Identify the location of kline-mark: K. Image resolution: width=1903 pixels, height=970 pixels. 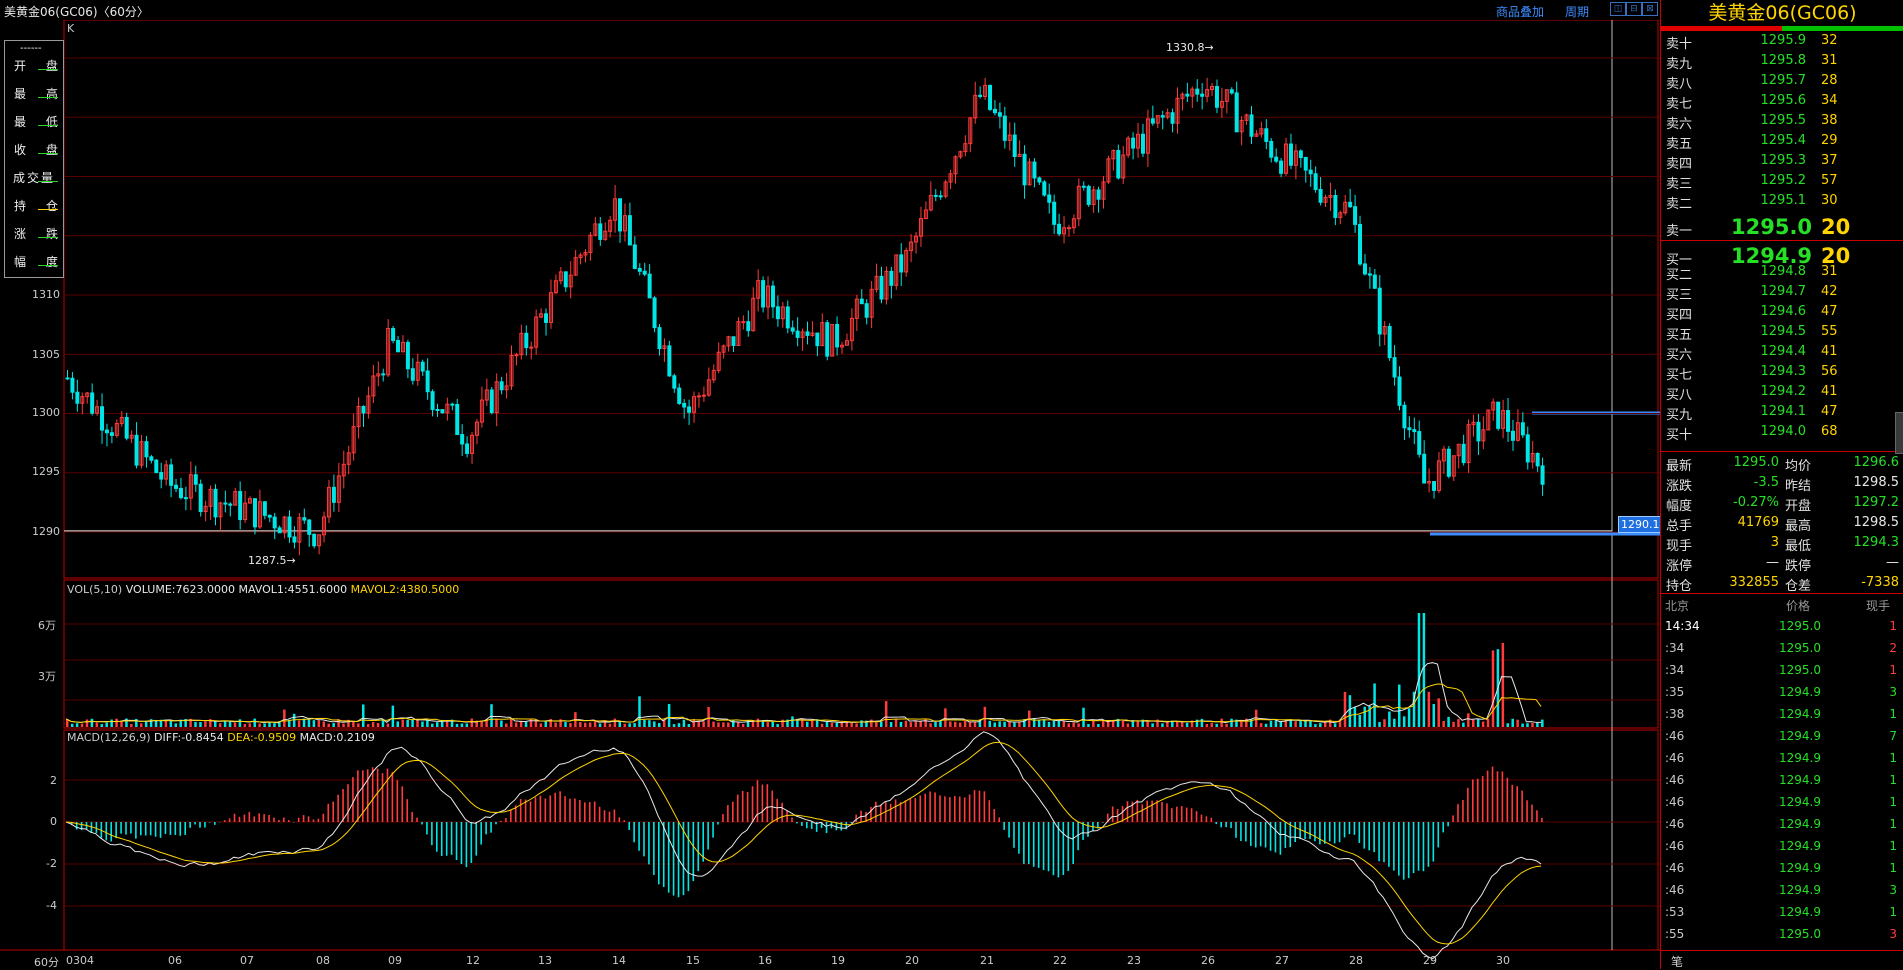
(70, 28).